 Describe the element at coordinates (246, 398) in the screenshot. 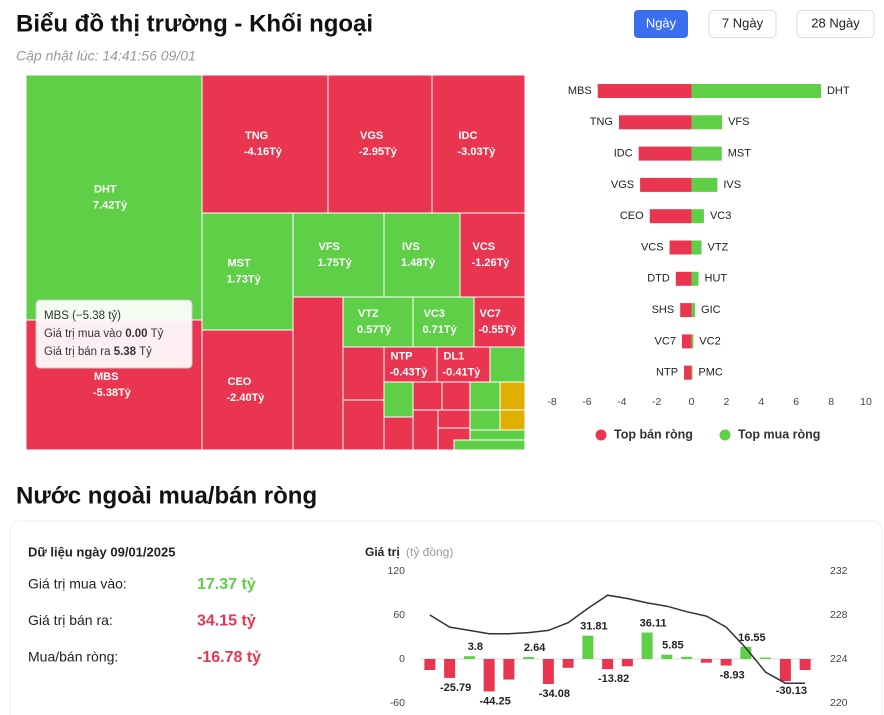

I see `cell-value: -2.40Tỷ` at that location.